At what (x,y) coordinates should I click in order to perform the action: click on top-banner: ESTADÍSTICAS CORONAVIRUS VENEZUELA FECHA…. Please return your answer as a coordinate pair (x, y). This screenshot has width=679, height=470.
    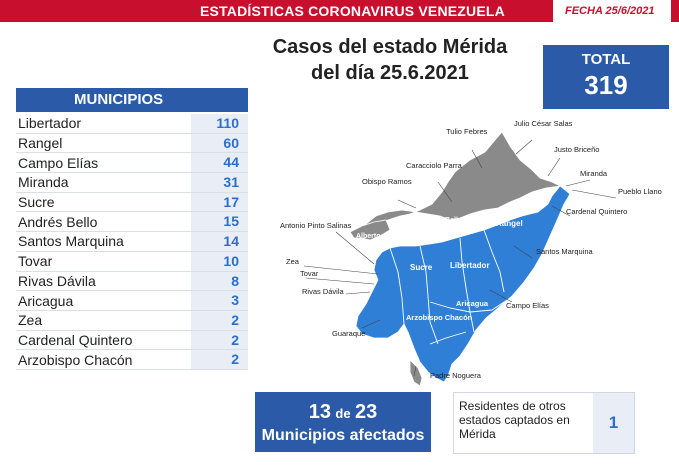
    Looking at the image, I should click on (339, 11).